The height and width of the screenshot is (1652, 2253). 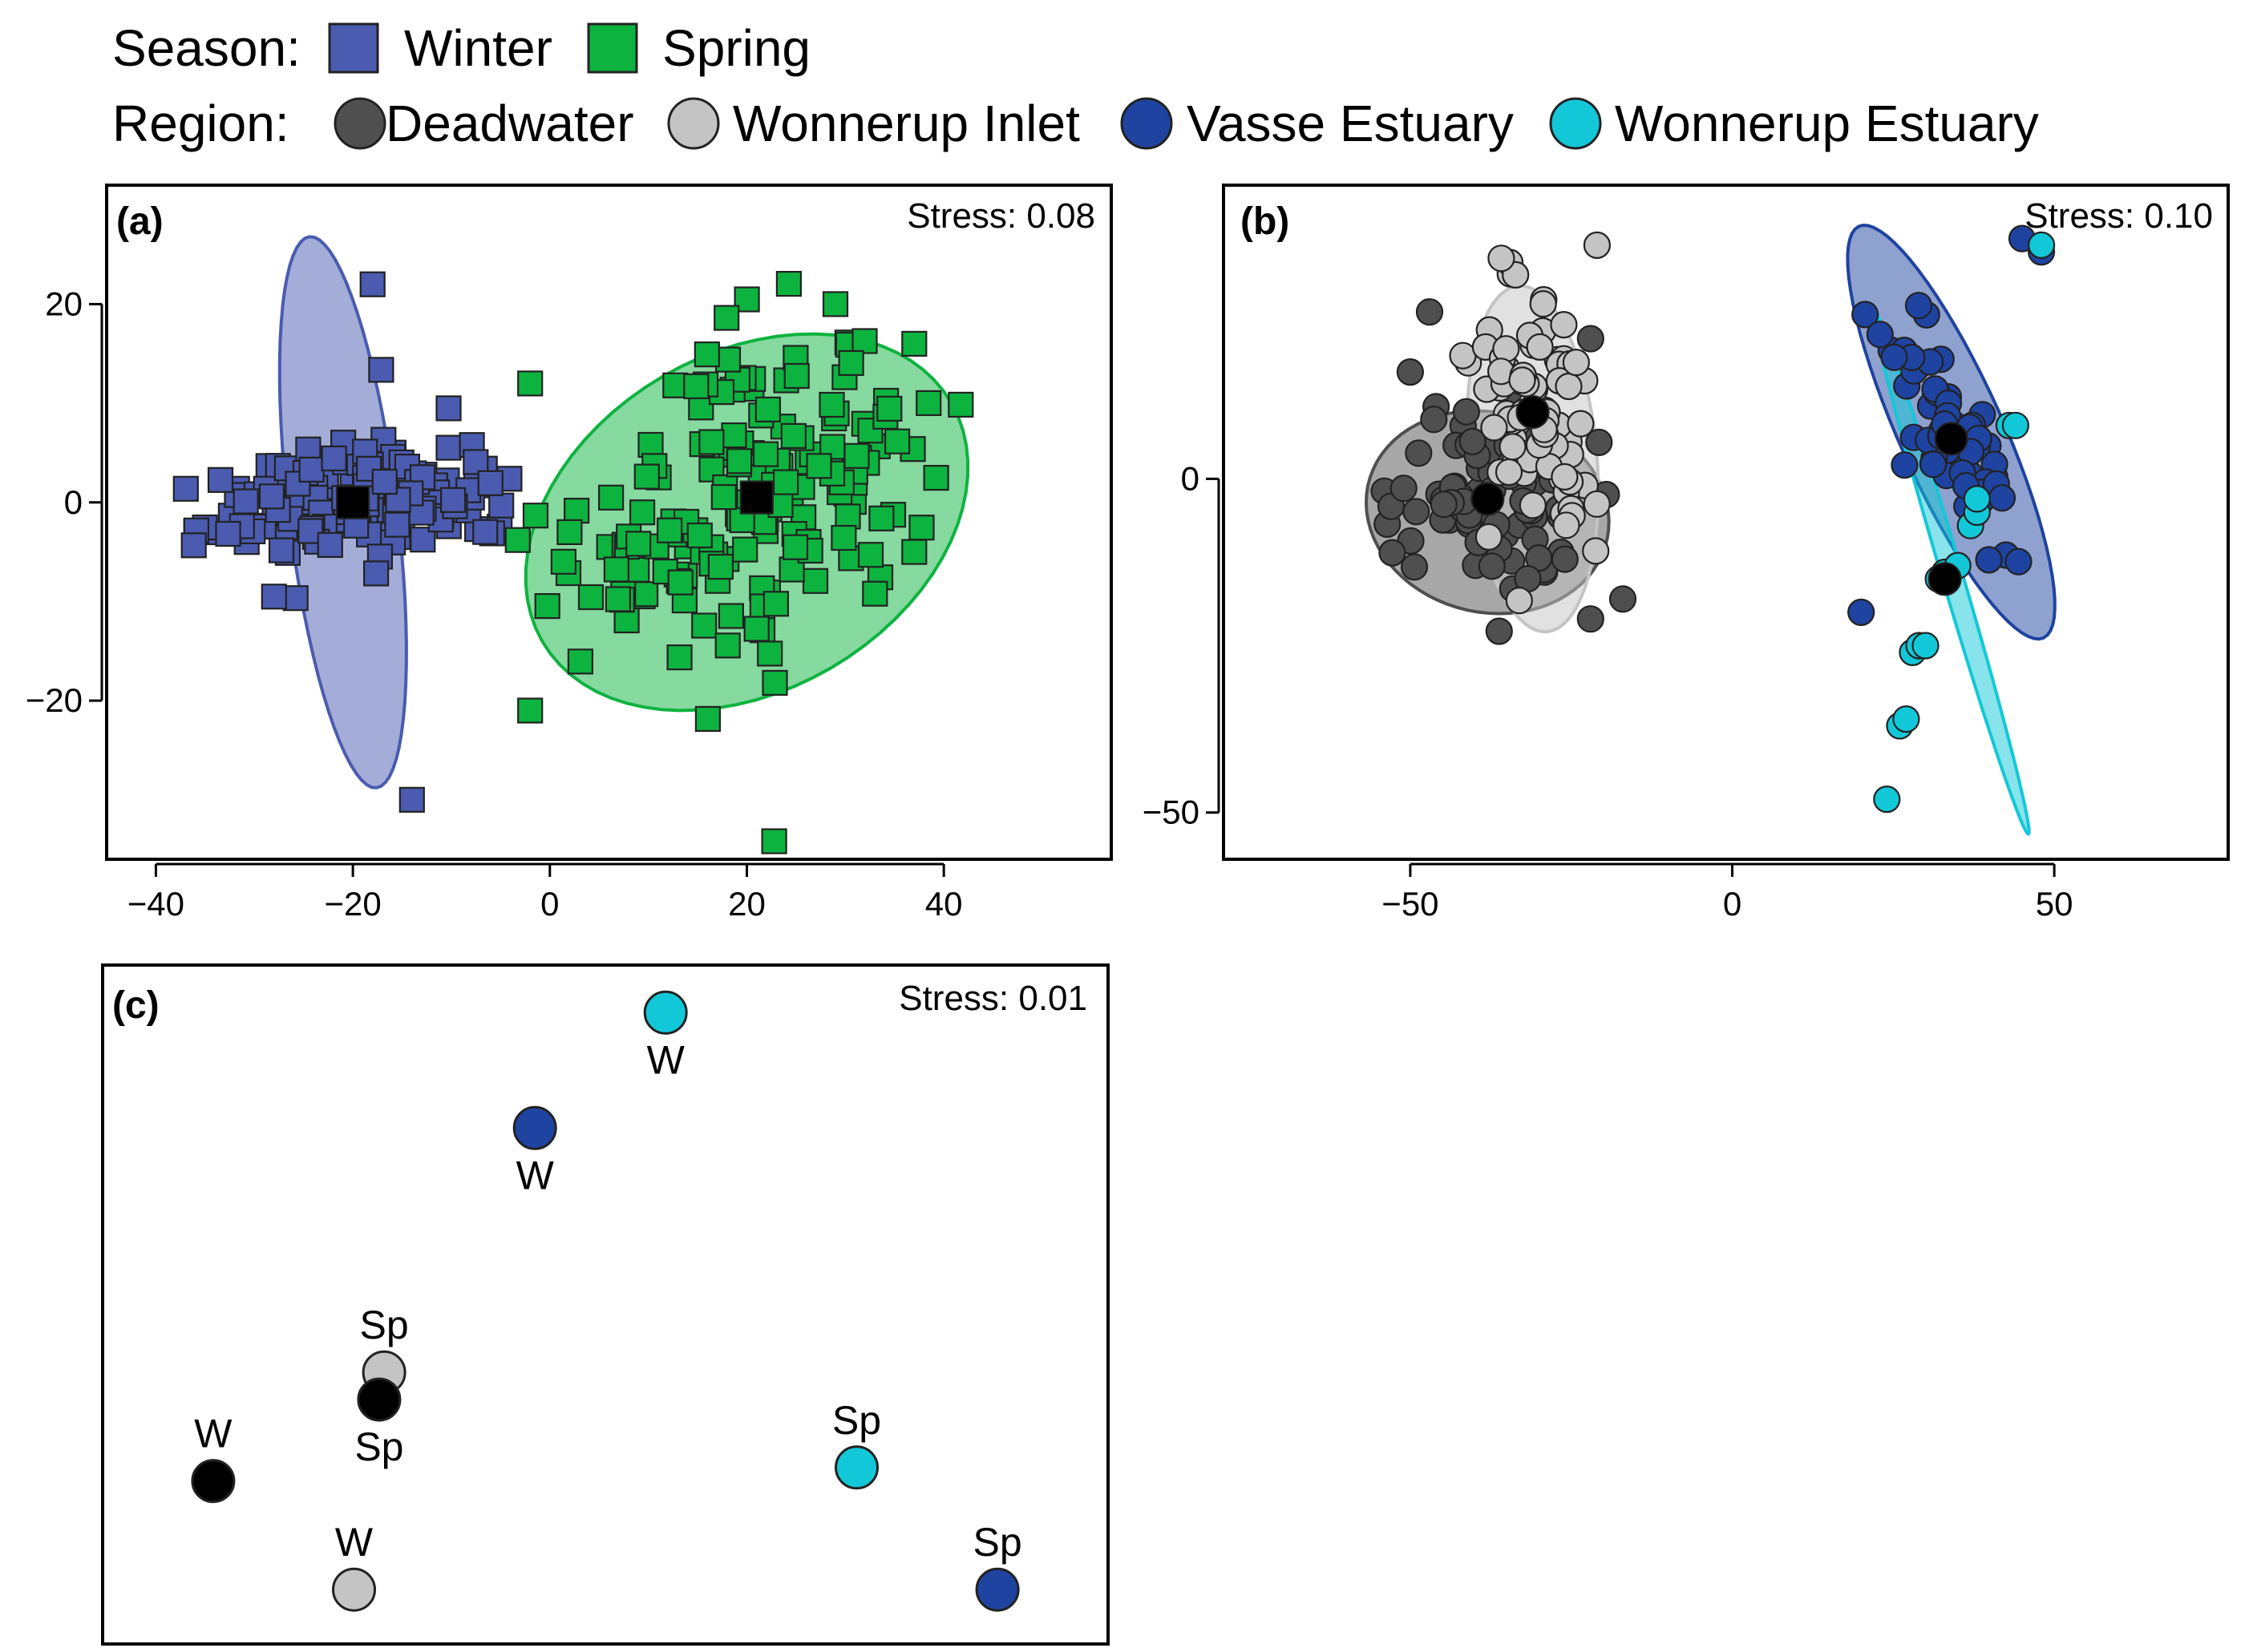 What do you see at coordinates (1575, 123) in the screenshot?
I see `legend-wonnerup-estuary-swatch` at bounding box center [1575, 123].